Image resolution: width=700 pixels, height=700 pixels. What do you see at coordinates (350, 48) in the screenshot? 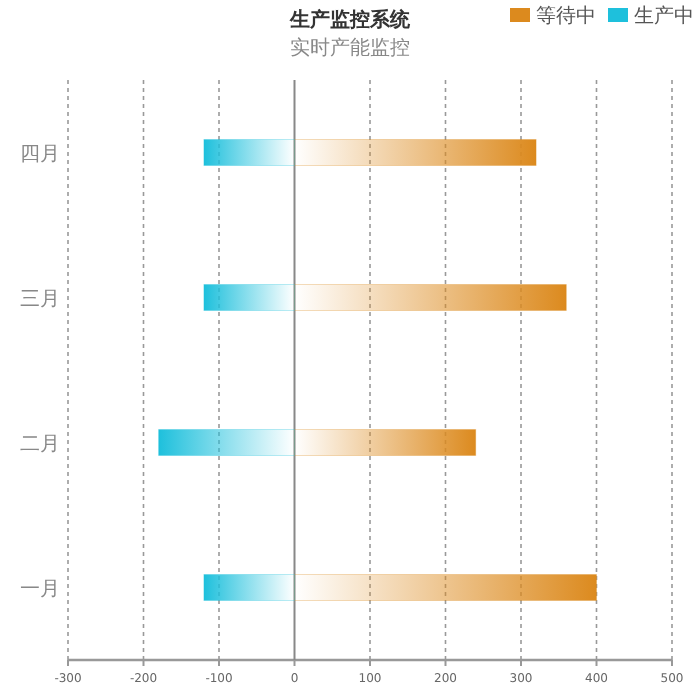
I see `chart-subtitle: 实时产能监控` at bounding box center [350, 48].